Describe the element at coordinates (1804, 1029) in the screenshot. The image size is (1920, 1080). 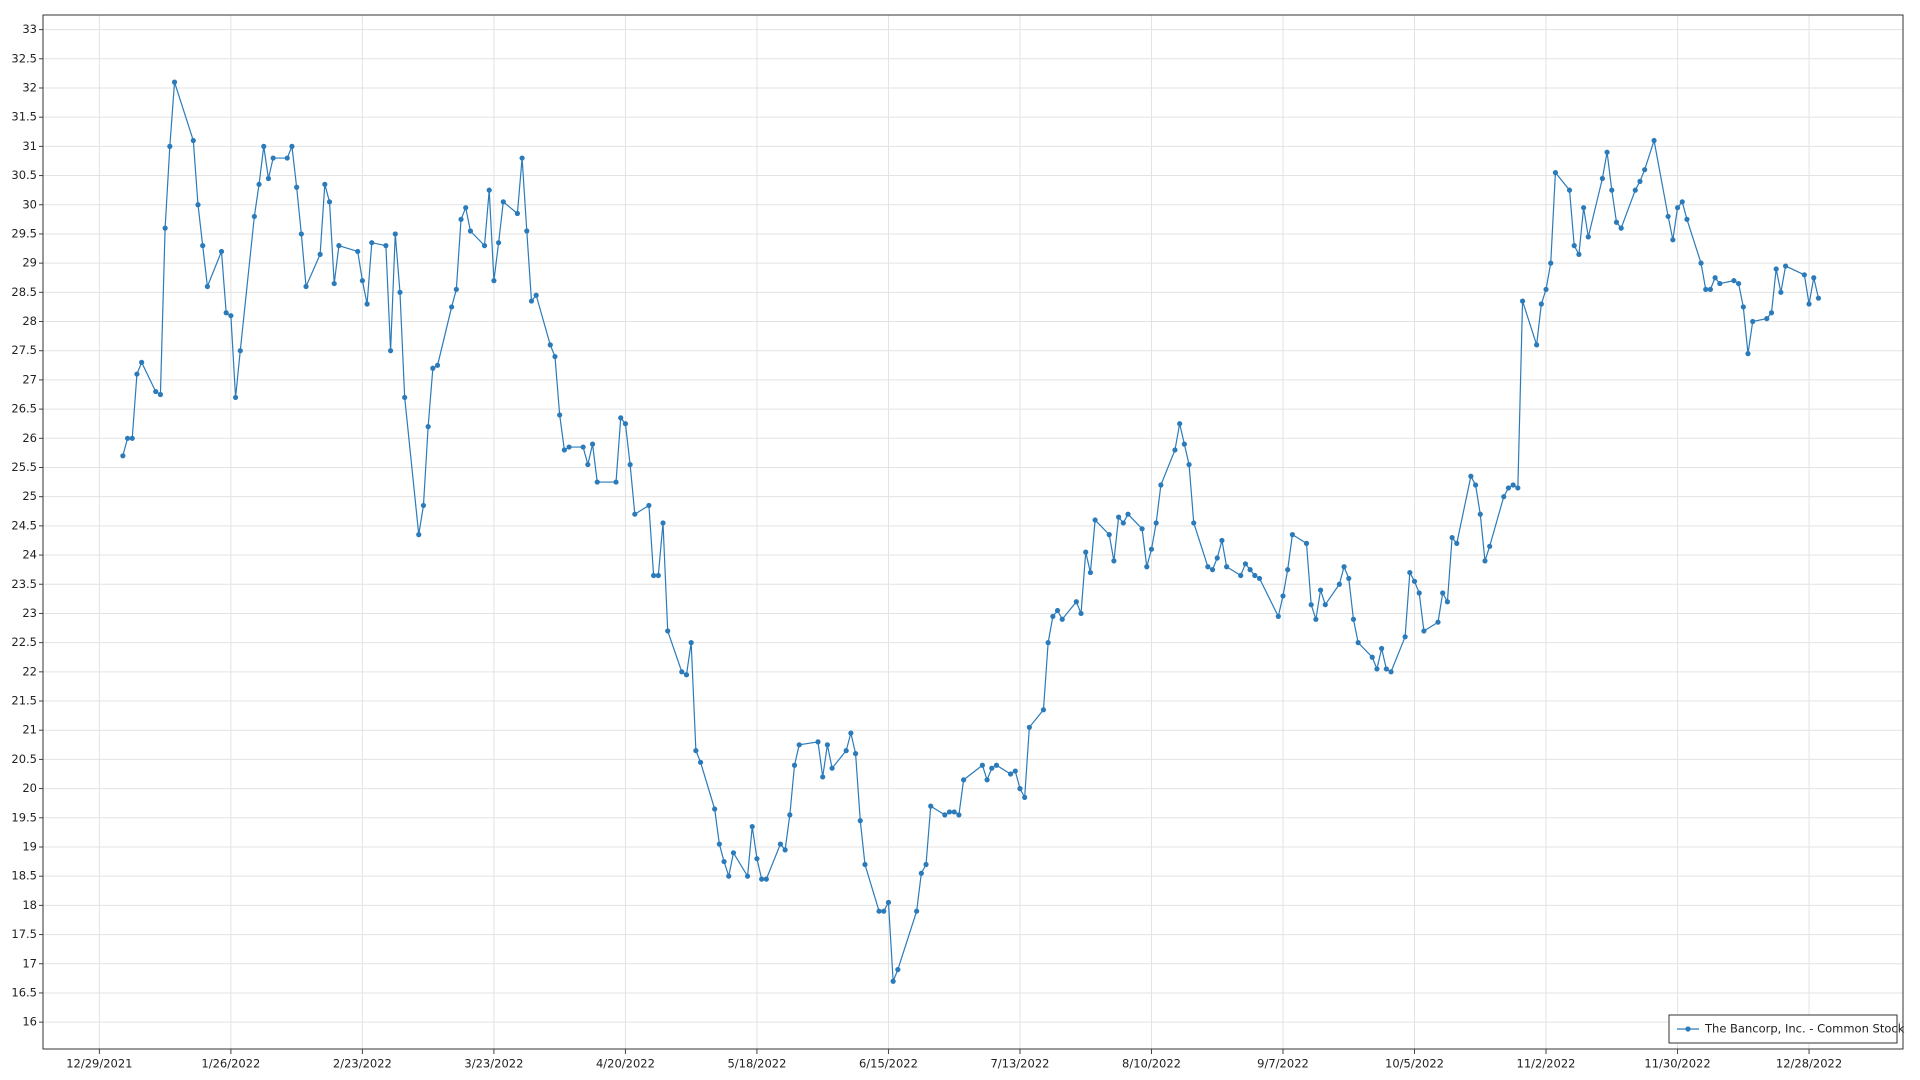
I see `legend-label: The Bancorp, Inc. - Common Stock` at that location.